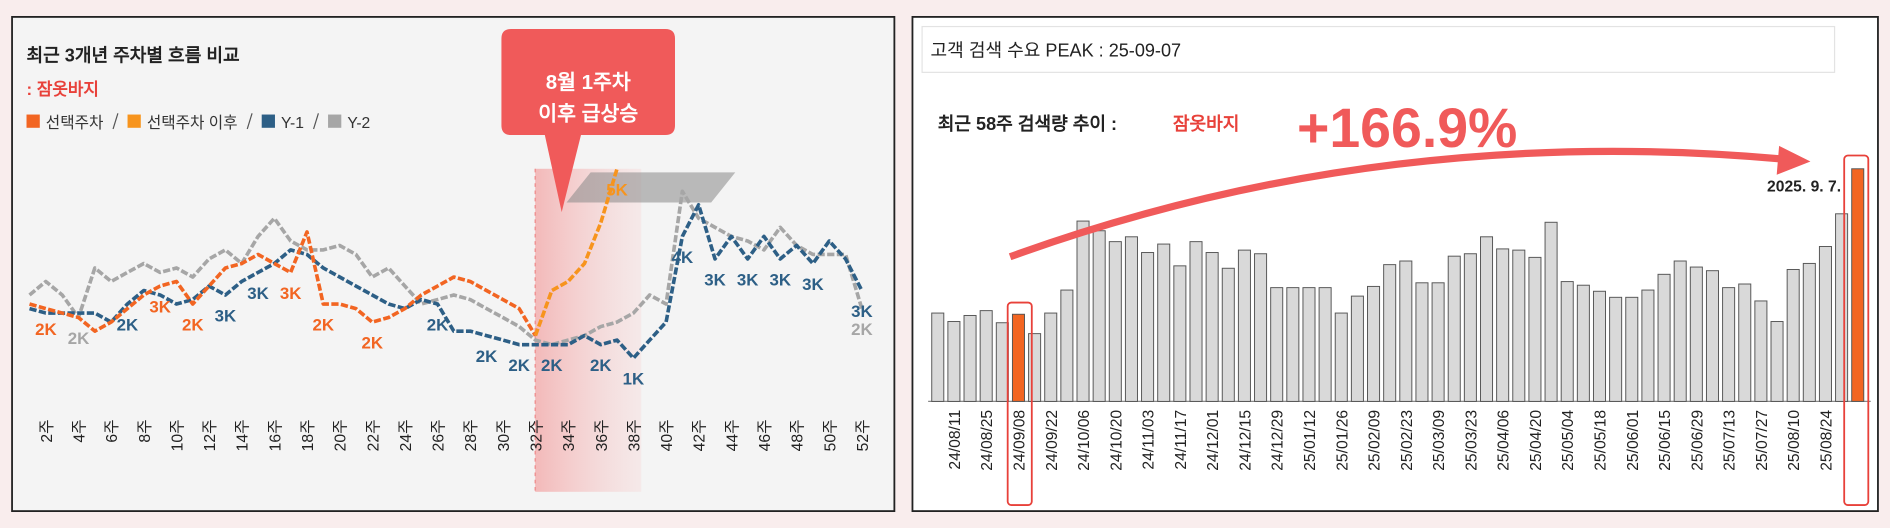 This screenshot has width=1890, height=528. I want to click on x-tick-label: 25/01/12, so click(1310, 440).